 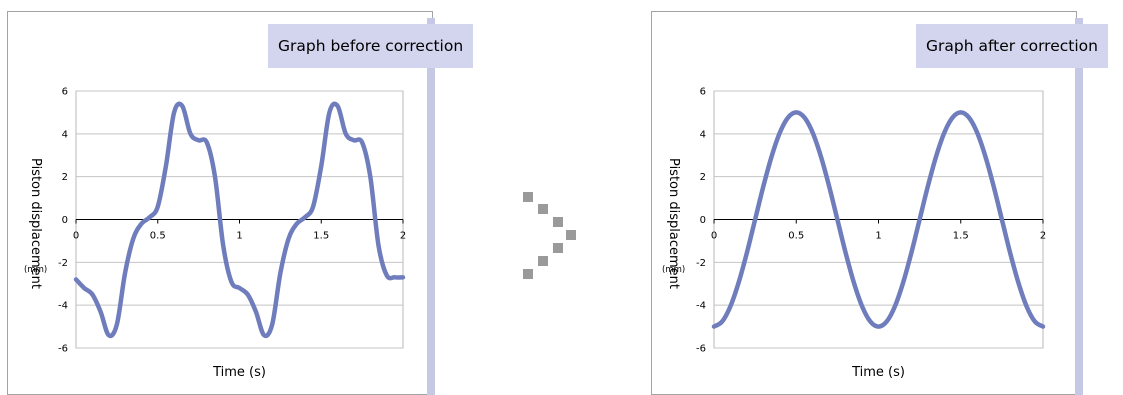 What do you see at coordinates (371, 46) in the screenshot?
I see `chart-badge-before: Graph before correction` at bounding box center [371, 46].